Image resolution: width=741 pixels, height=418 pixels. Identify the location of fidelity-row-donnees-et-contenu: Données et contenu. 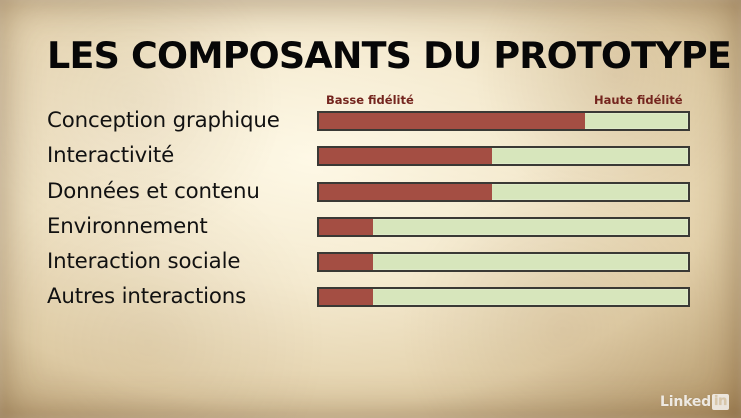
(369, 193).